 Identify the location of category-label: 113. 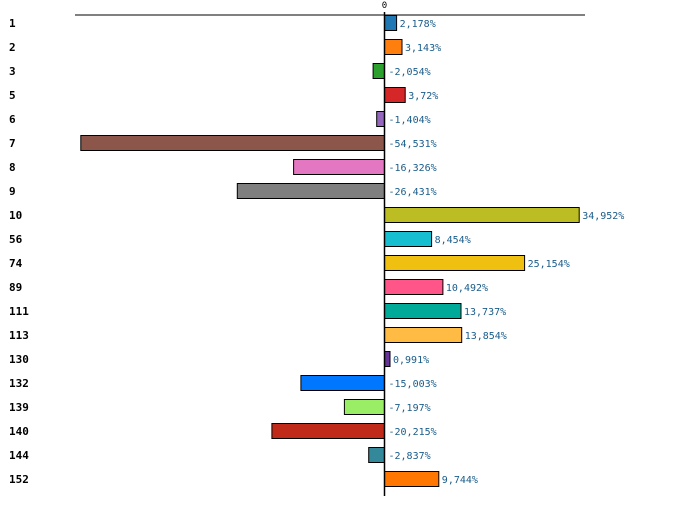
(19, 335).